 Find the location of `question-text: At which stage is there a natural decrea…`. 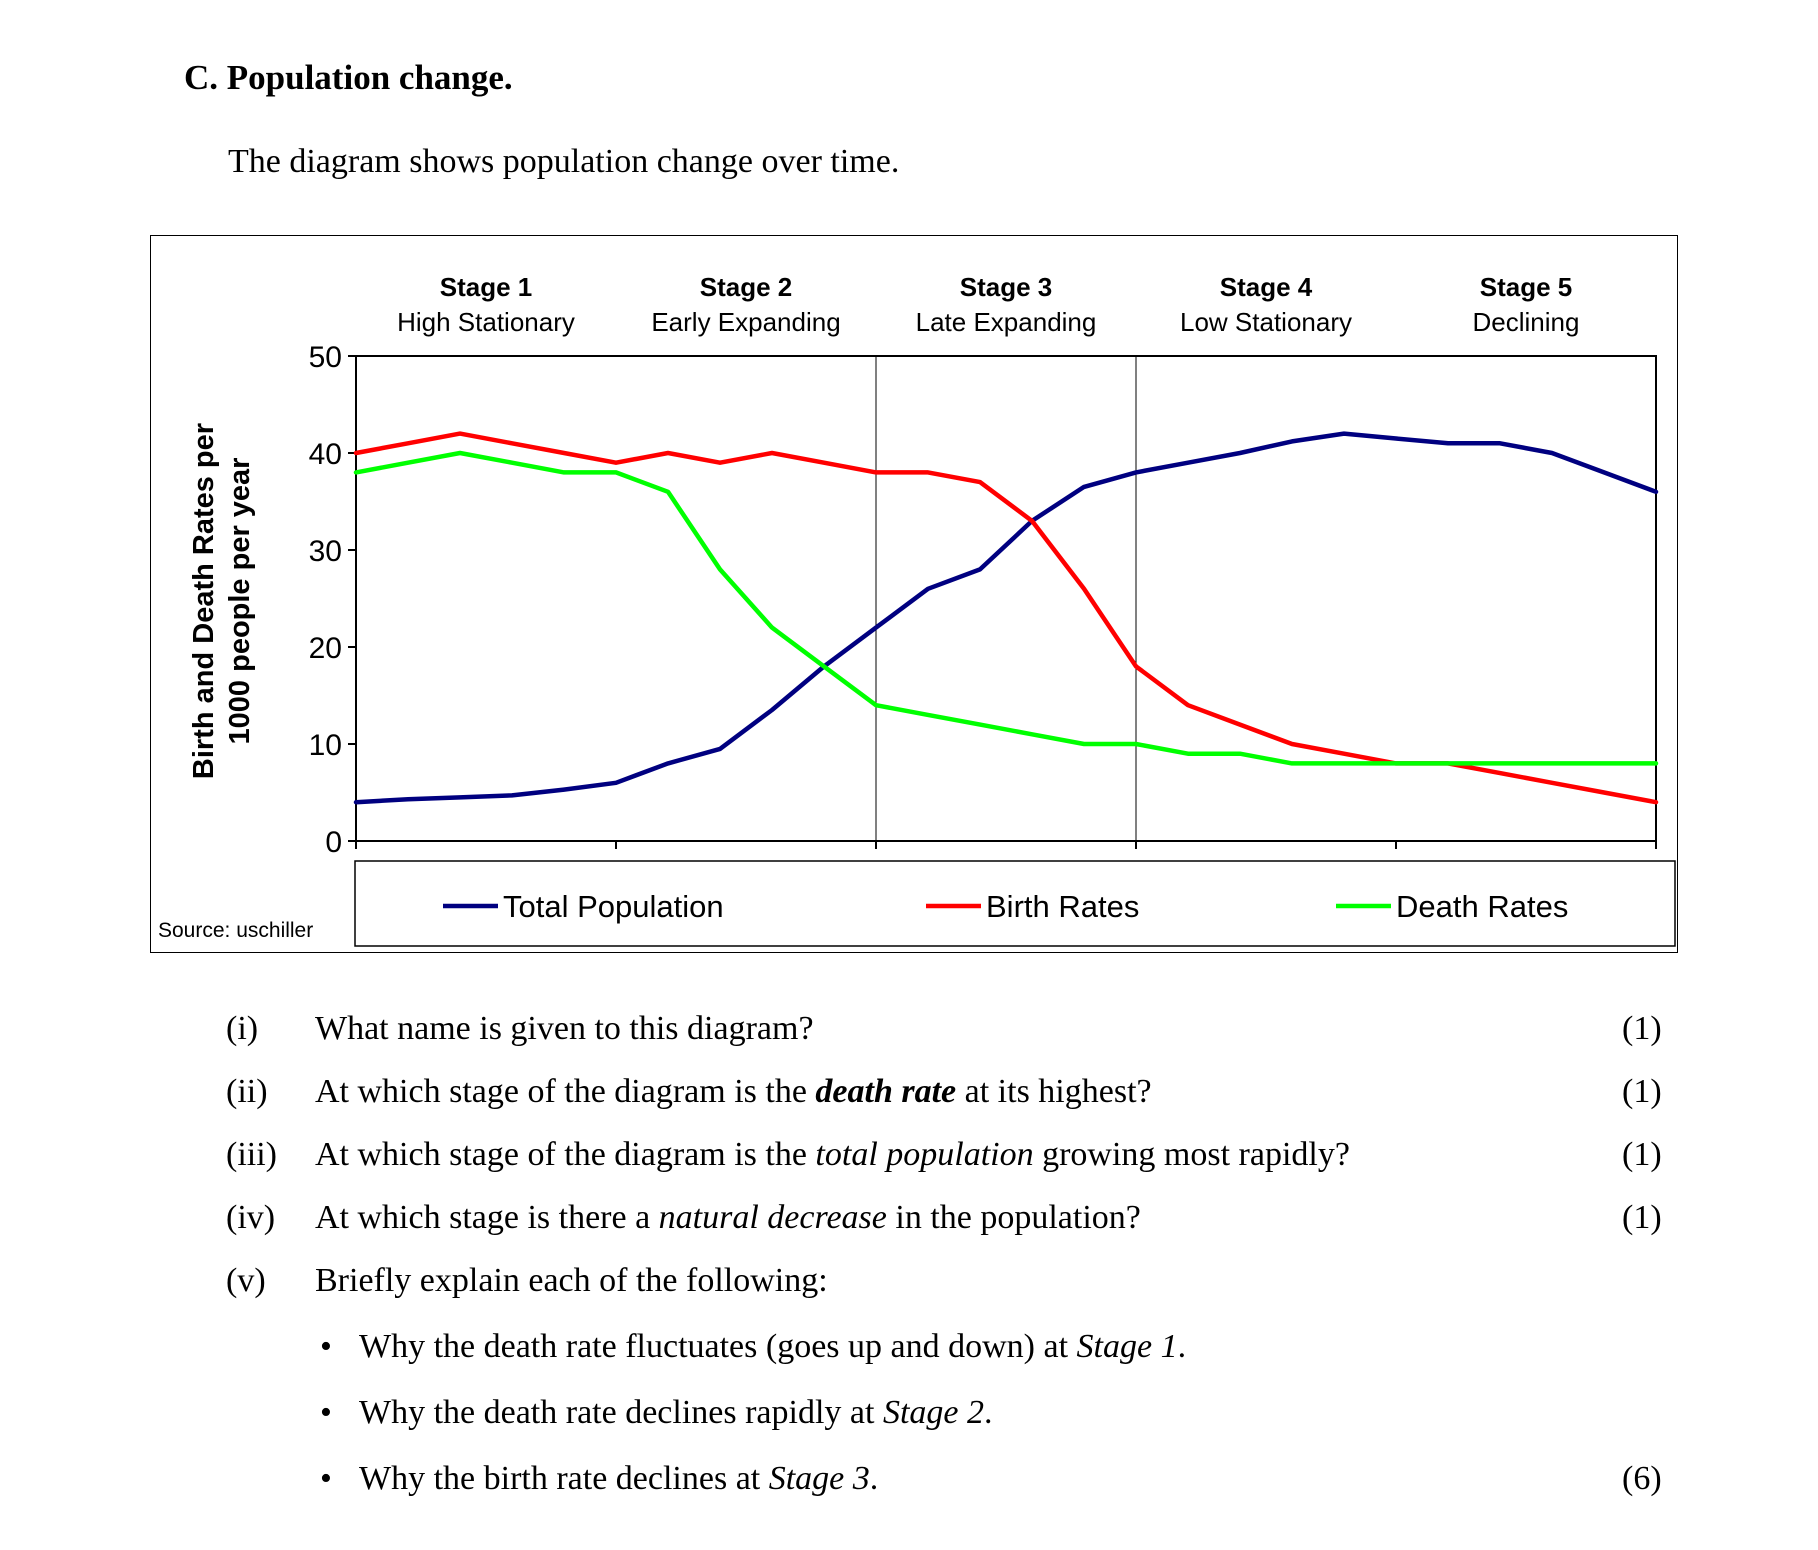

question-text: At which stage is there a natural decrea… is located at coordinates (728, 1218).